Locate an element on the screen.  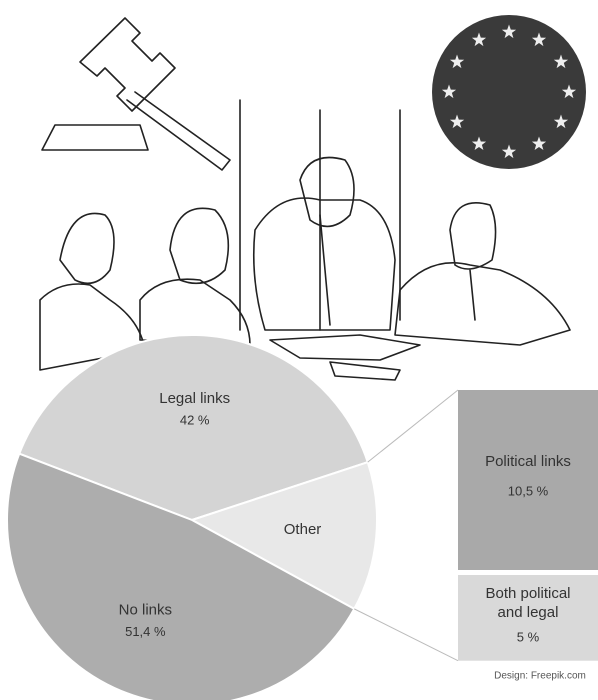
pie-slice is located at coordinates (283, 535).